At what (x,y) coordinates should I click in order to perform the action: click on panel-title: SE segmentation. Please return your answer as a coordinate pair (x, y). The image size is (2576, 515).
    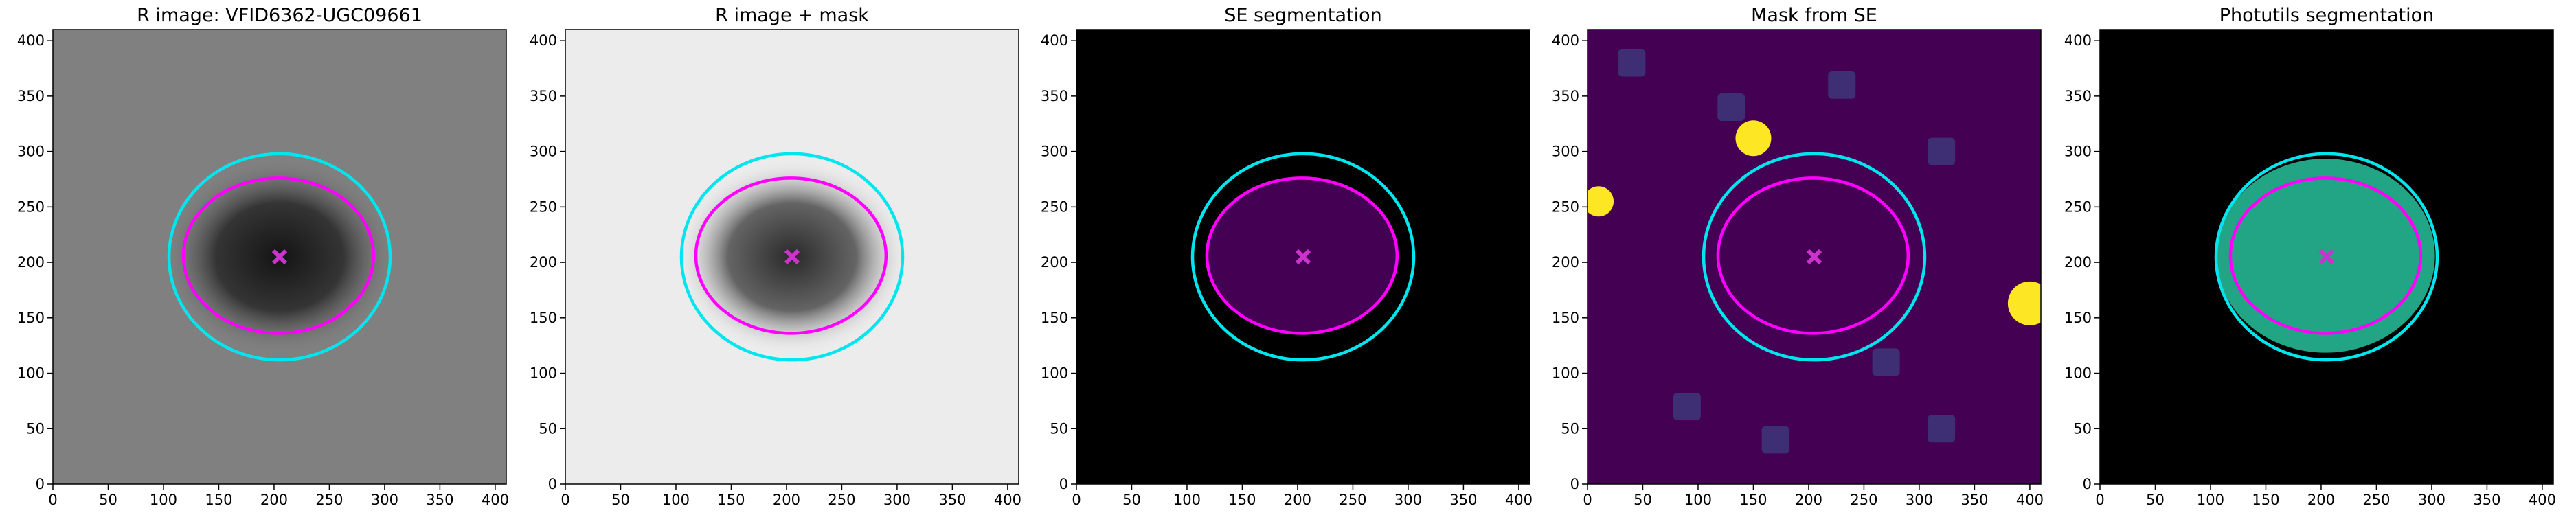
    Looking at the image, I should click on (1302, 16).